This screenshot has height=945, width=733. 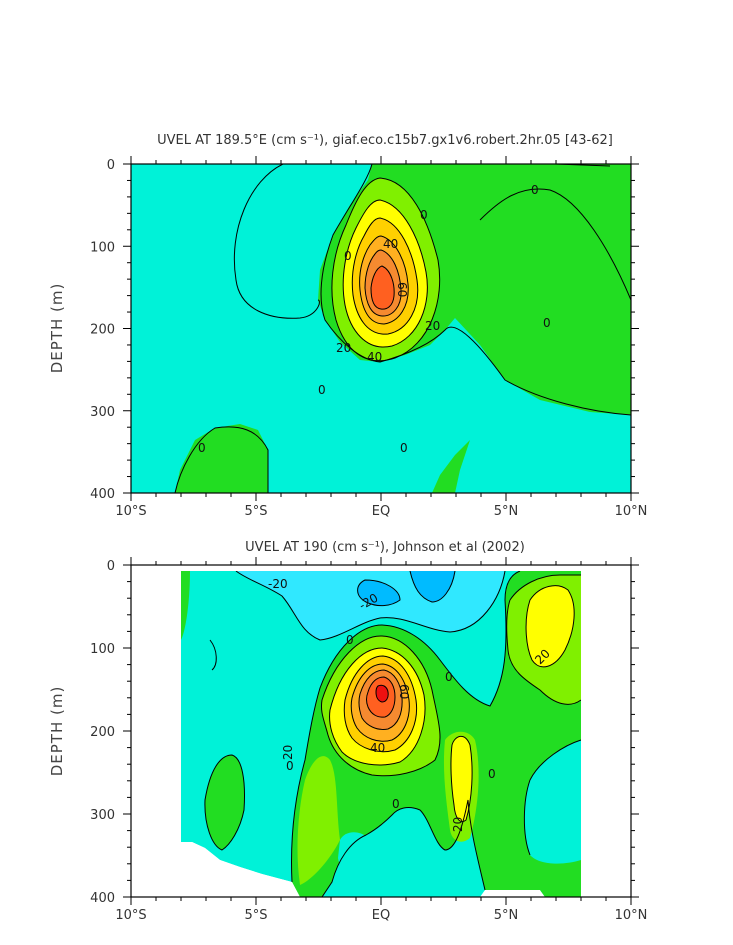 What do you see at coordinates (57, 731) in the screenshot?
I see `observation-y-axis-label: DEPTH (m)` at bounding box center [57, 731].